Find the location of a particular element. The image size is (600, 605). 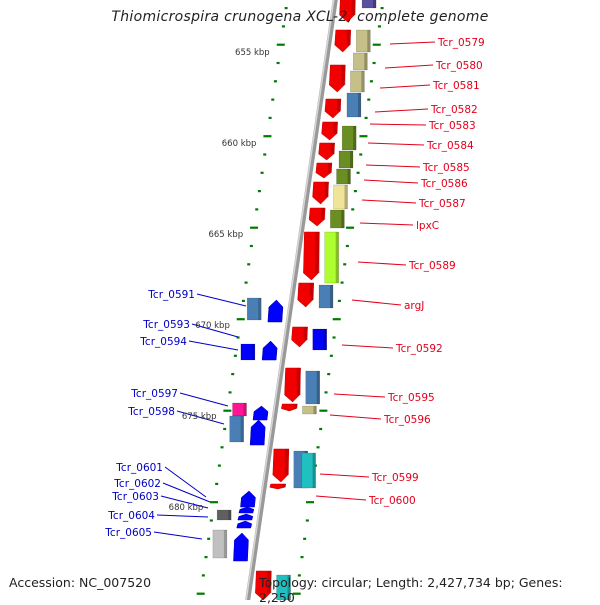

gene-label: Tcr_0602 is located at coordinates (137, 484).